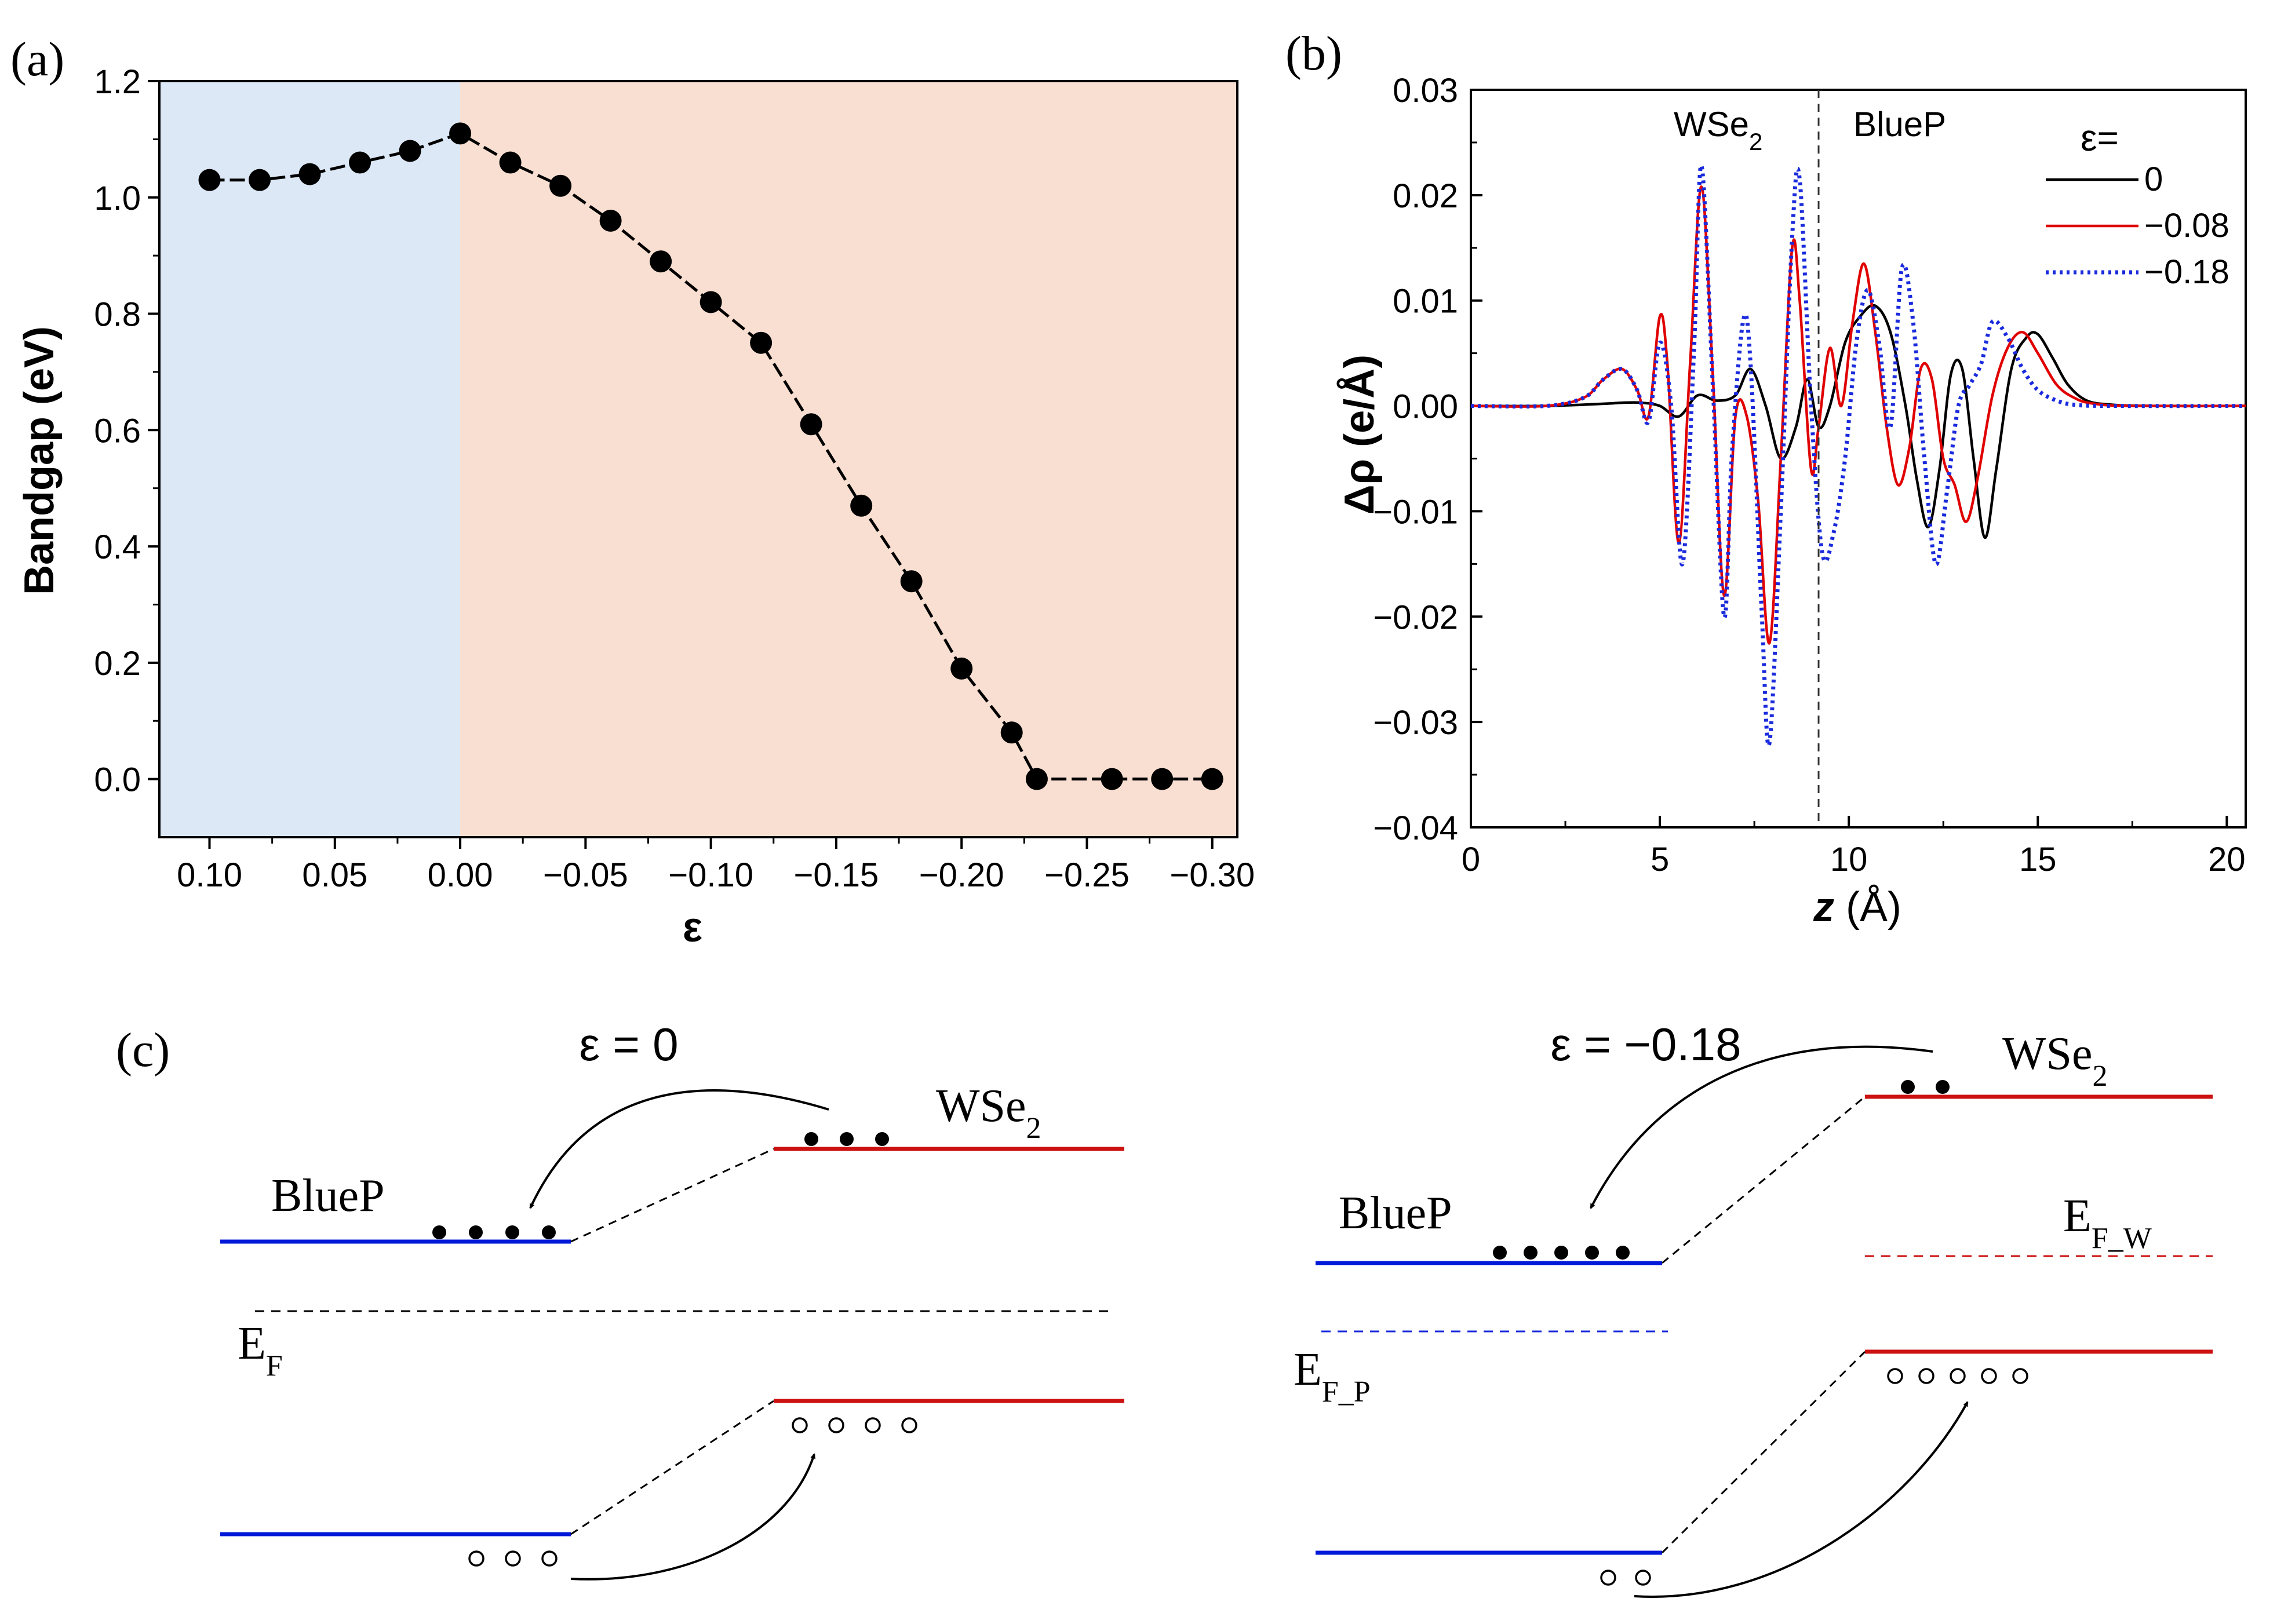 Image resolution: width=2277 pixels, height=1624 pixels. What do you see at coordinates (2100, 138) in the screenshot?
I see `legend-title: ε=` at bounding box center [2100, 138].